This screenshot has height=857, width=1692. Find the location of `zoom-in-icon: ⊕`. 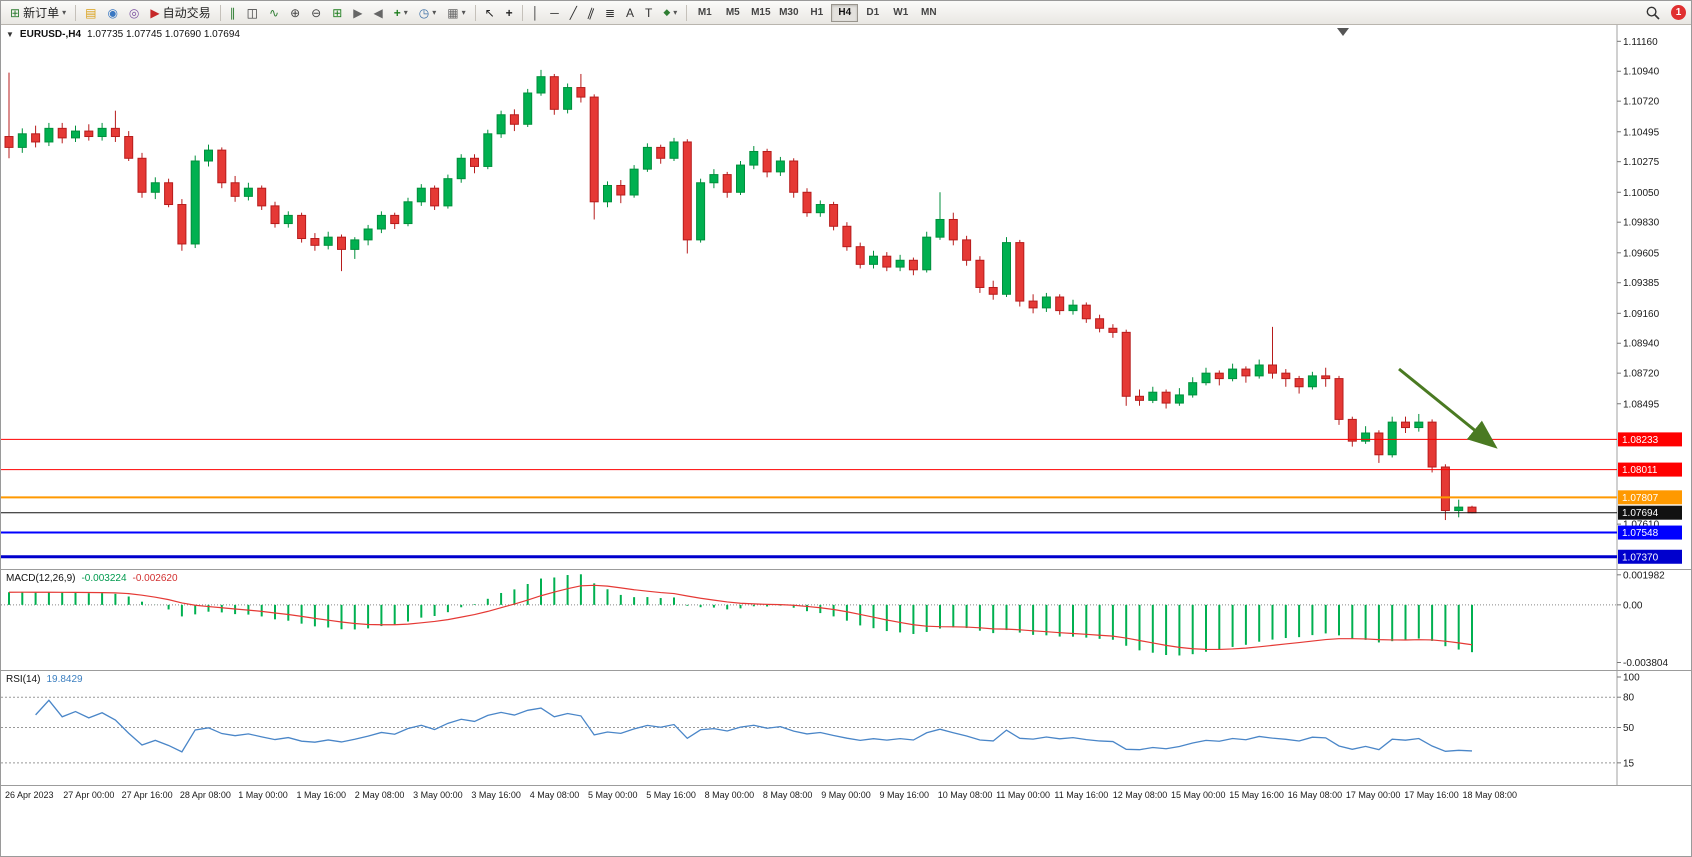

zoom-in-icon: ⊕ is located at coordinates (295, 12).